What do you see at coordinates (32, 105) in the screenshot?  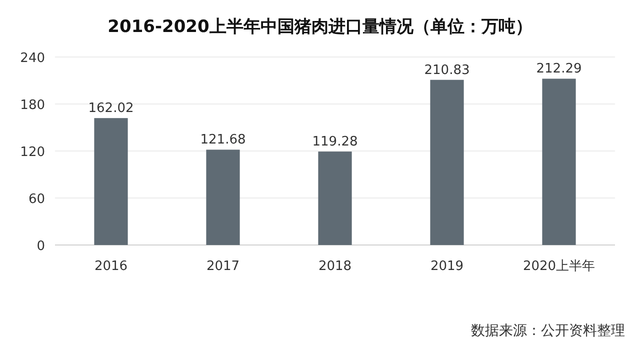 I see `y-tick-label: 180` at bounding box center [32, 105].